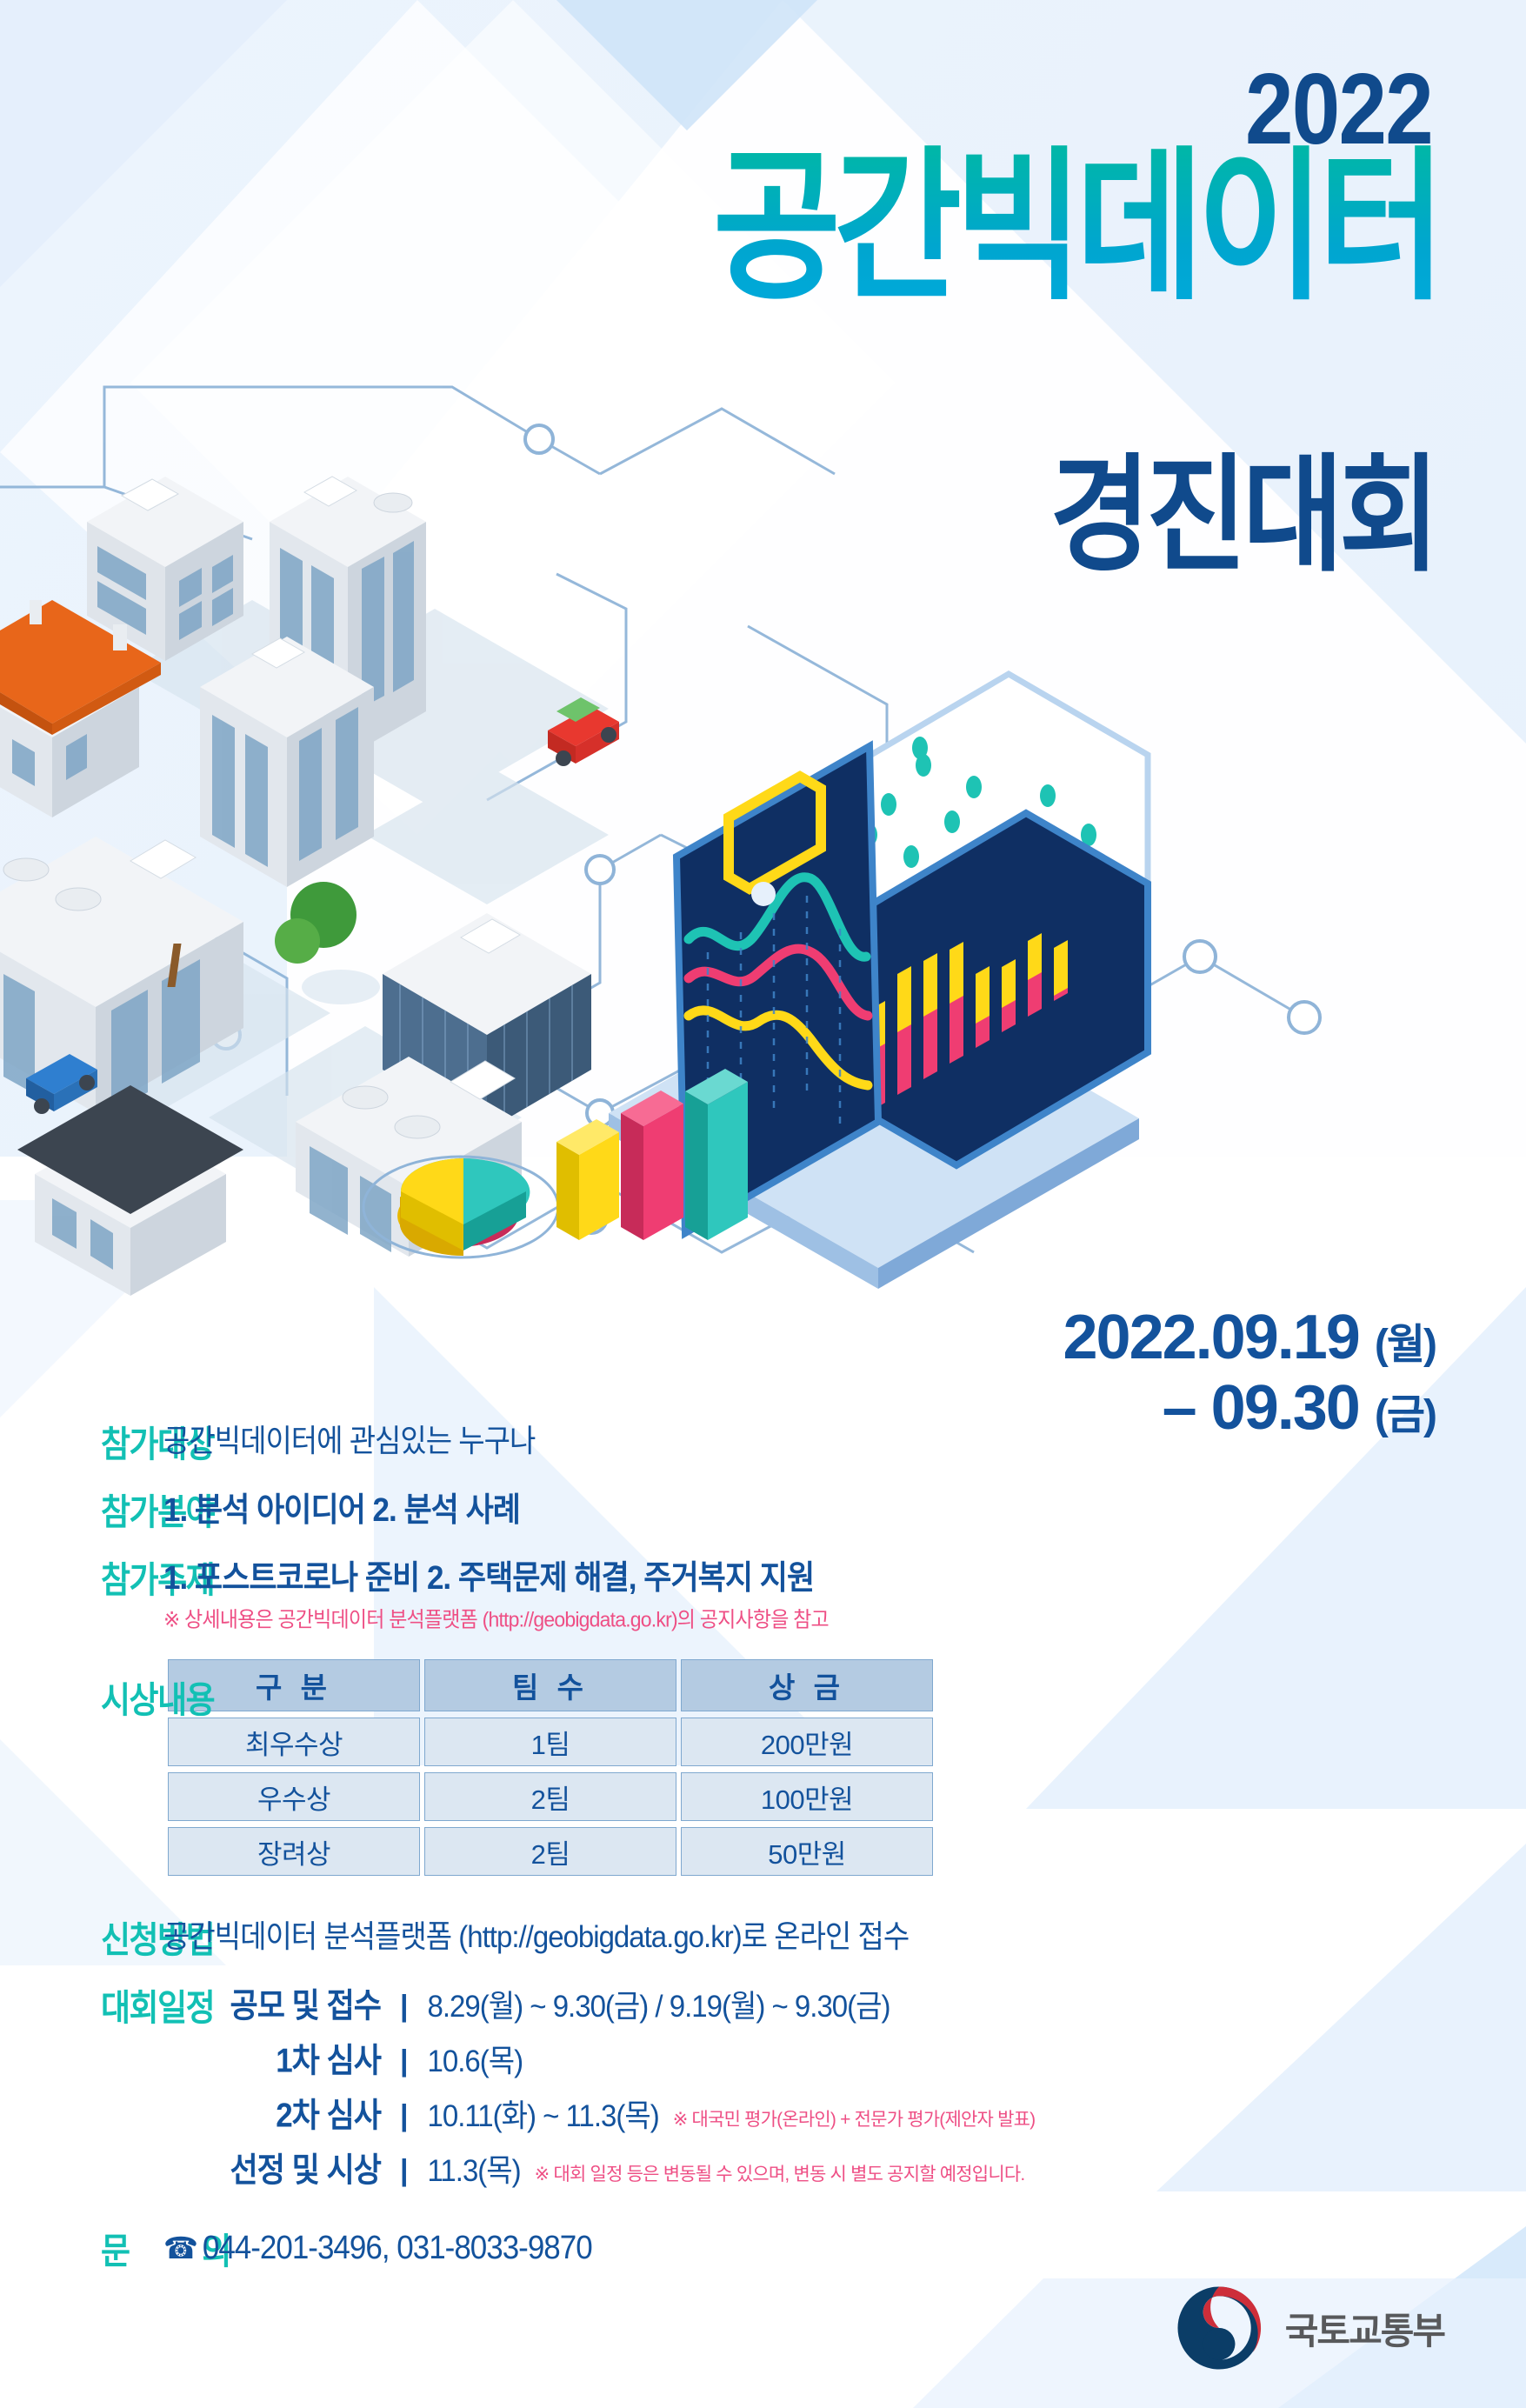 The image size is (1526, 2408). What do you see at coordinates (489, 1578) in the screenshot?
I see `value-theme: 1. 포스트코로나 준비 2. 주택문제 해결, 주거복지 지원` at bounding box center [489, 1578].